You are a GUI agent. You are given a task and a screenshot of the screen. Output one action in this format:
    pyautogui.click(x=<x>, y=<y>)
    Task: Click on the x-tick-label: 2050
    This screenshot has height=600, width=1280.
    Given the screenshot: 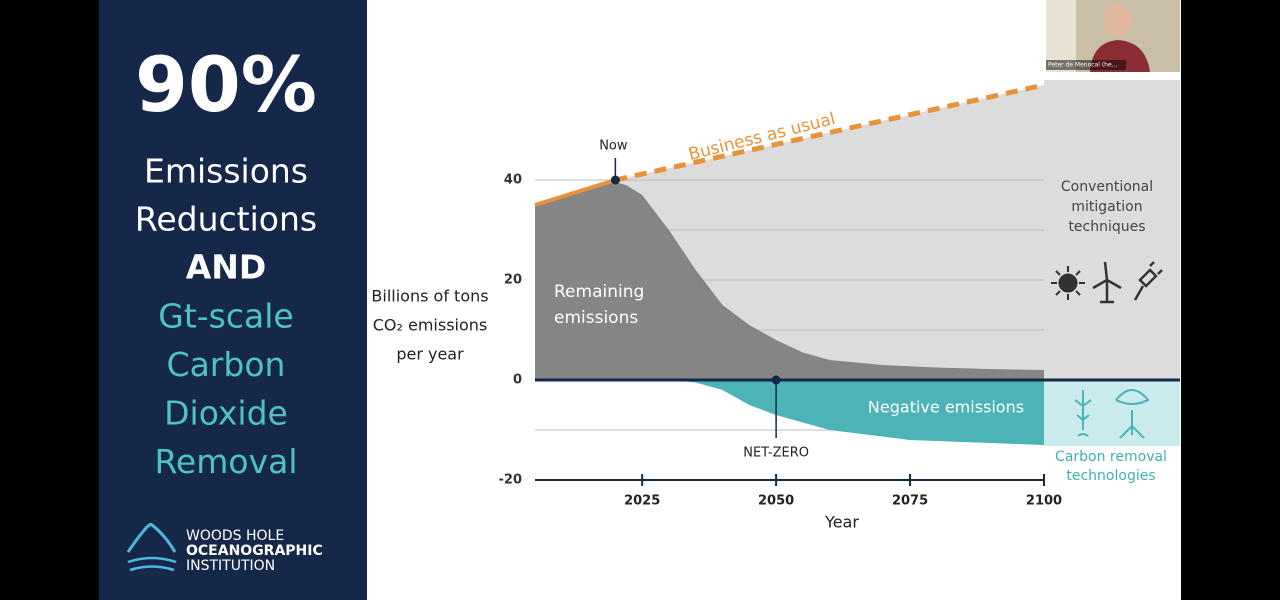 What is the action you would take?
    pyautogui.click(x=776, y=501)
    